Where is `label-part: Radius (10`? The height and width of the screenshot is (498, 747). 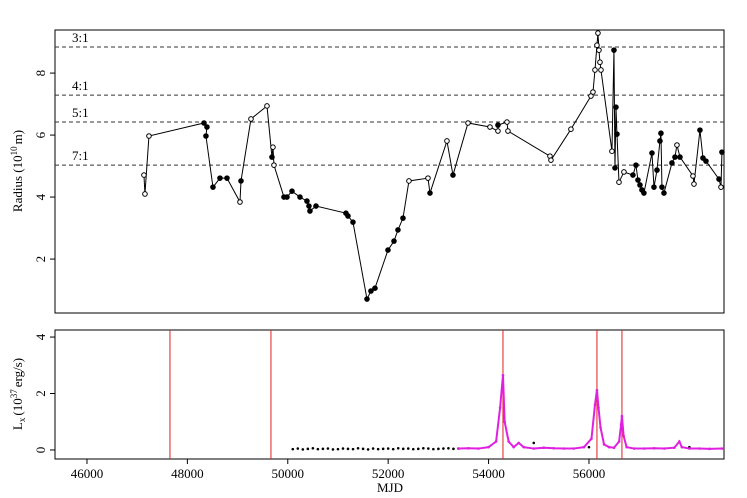 label-part: Radius (10 is located at coordinates (17, 183).